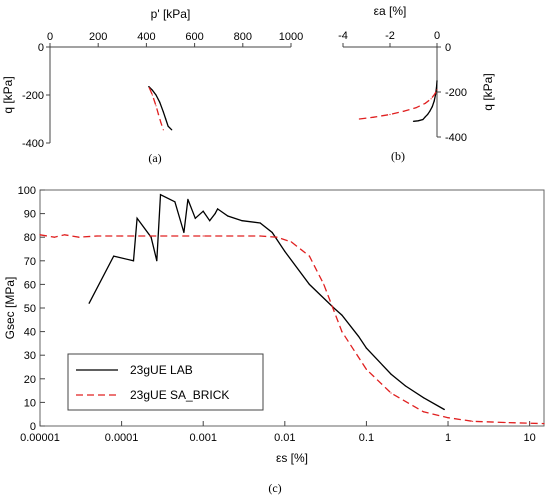 The width and height of the screenshot is (550, 501). I want to click on x-tick-label: 1, so click(448, 438).